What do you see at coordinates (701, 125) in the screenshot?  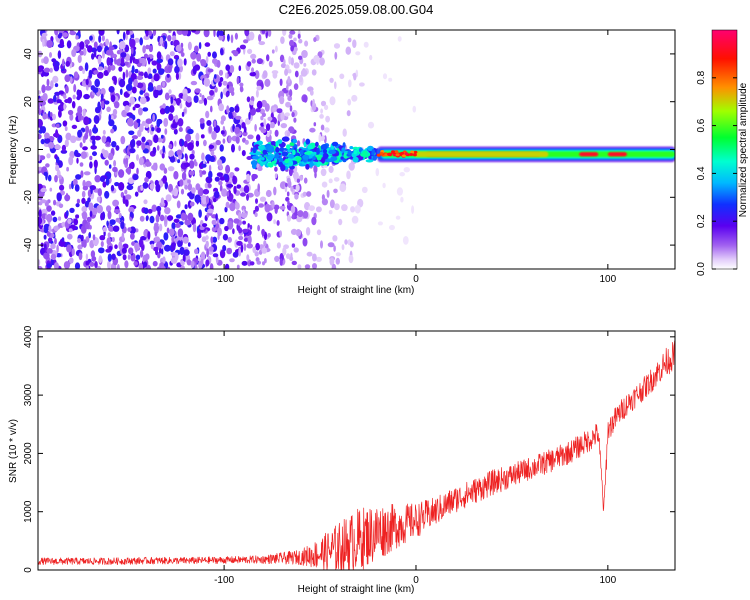 I see `colorbar-tick-label: 0.6` at bounding box center [701, 125].